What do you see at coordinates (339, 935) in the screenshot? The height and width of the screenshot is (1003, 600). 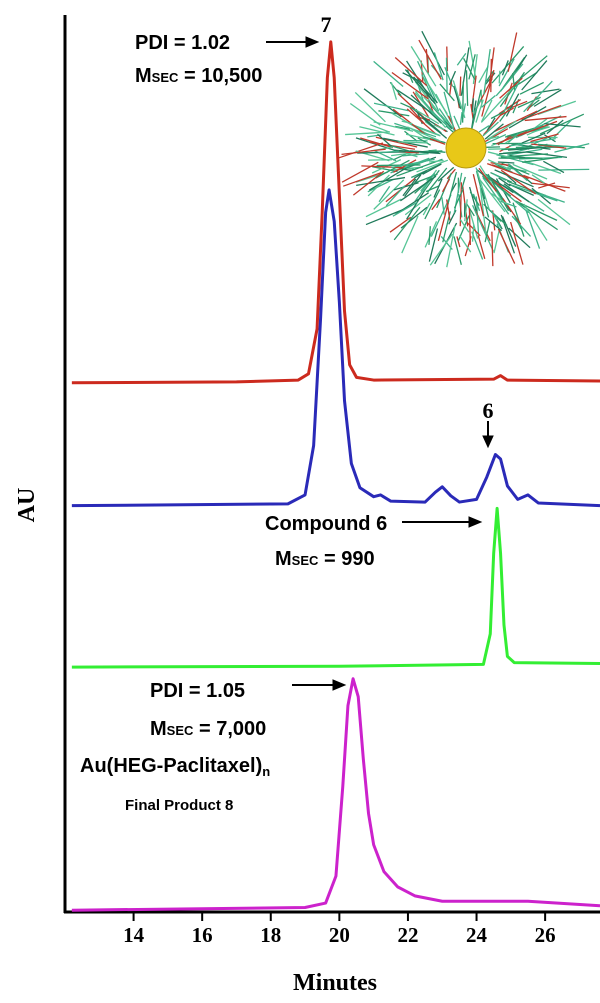 I see `x-tick-label: 20` at bounding box center [339, 935].